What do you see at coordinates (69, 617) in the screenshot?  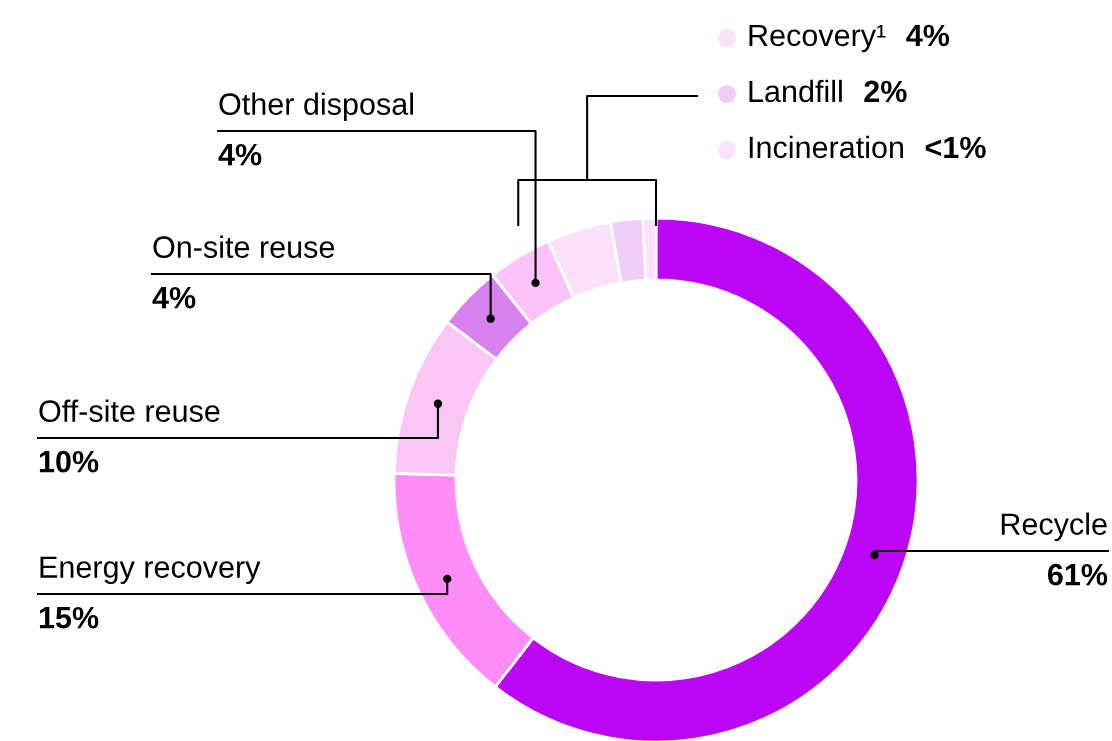 I see `data-label: 15%` at bounding box center [69, 617].